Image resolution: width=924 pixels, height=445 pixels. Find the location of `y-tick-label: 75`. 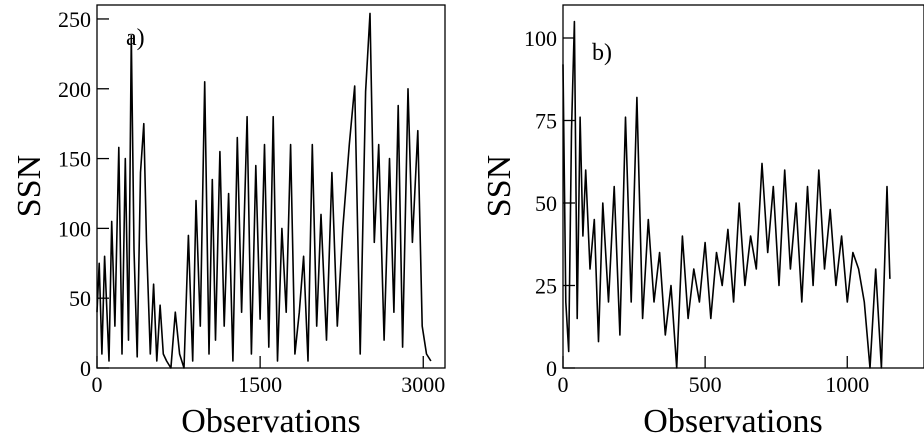

y-tick-label: 75 is located at coordinates (546, 121).